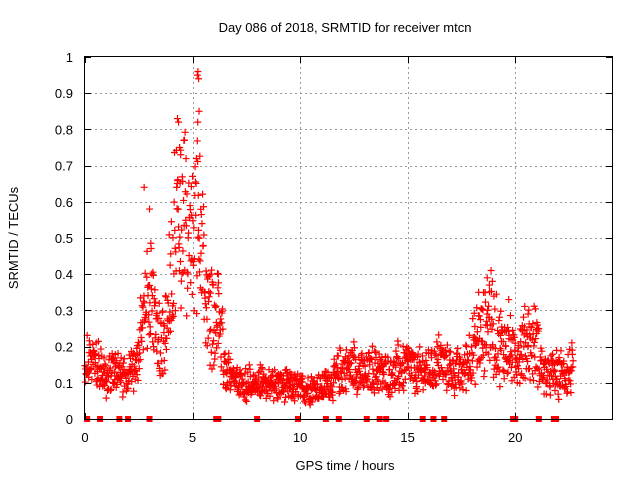  I want to click on y-axis-label: SRMTID / TECUs, so click(13, 237).